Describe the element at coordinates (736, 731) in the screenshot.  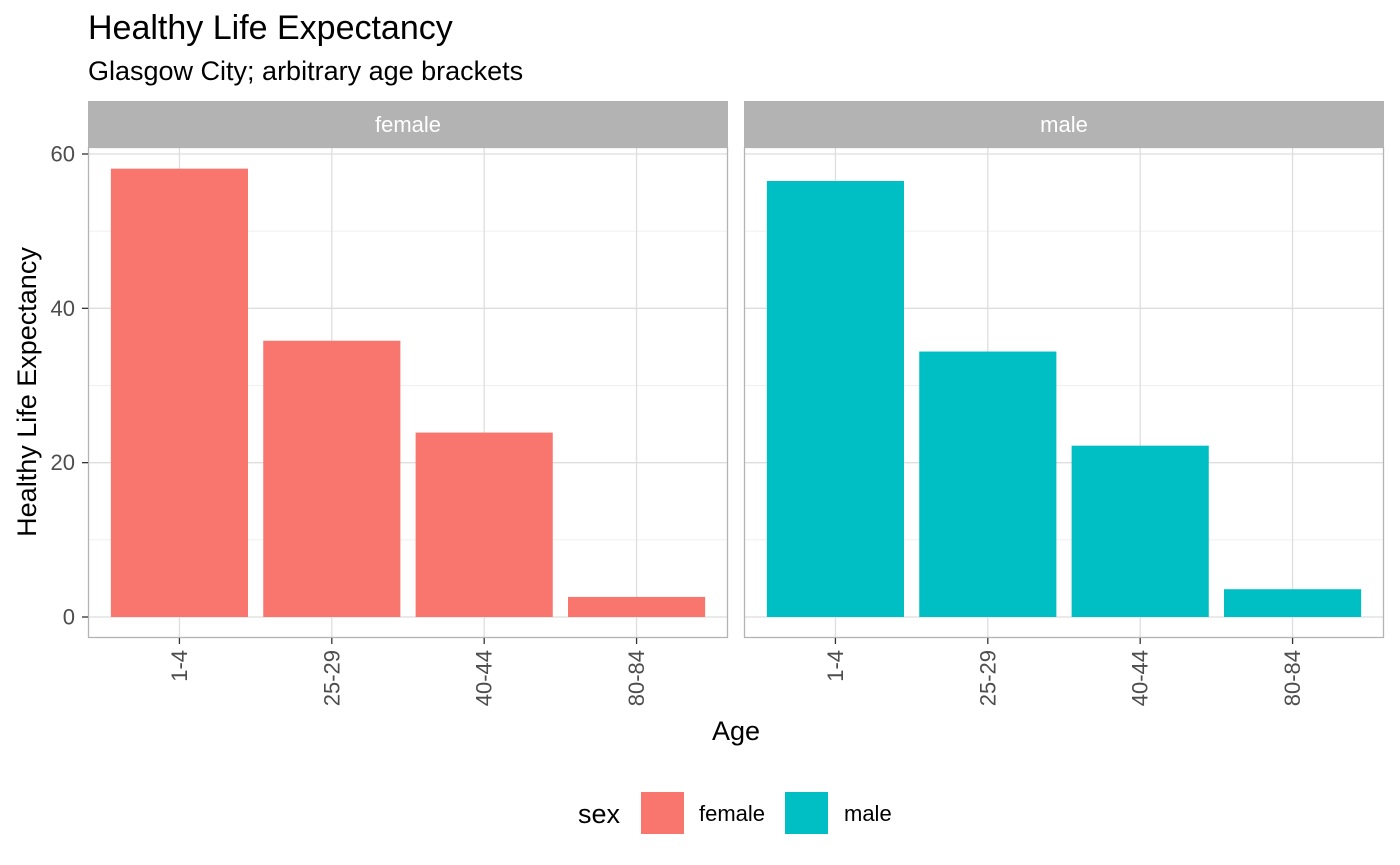
I see `x-axis-title: Age` at that location.